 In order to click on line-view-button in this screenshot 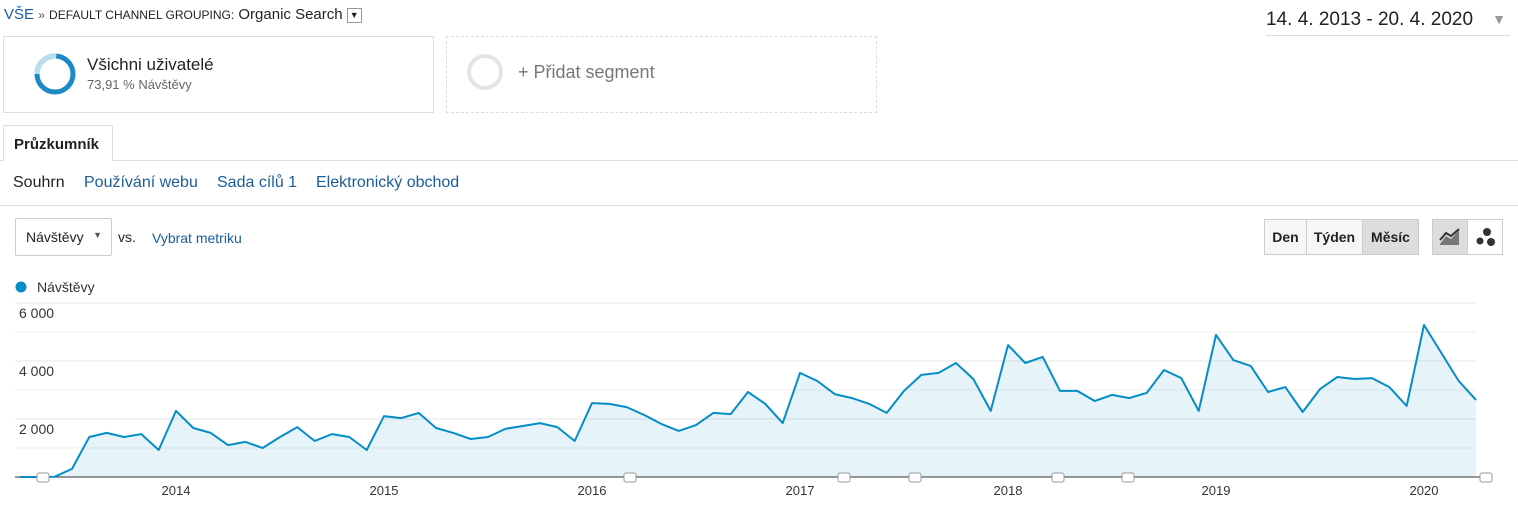, I will do `click(1450, 237)`.